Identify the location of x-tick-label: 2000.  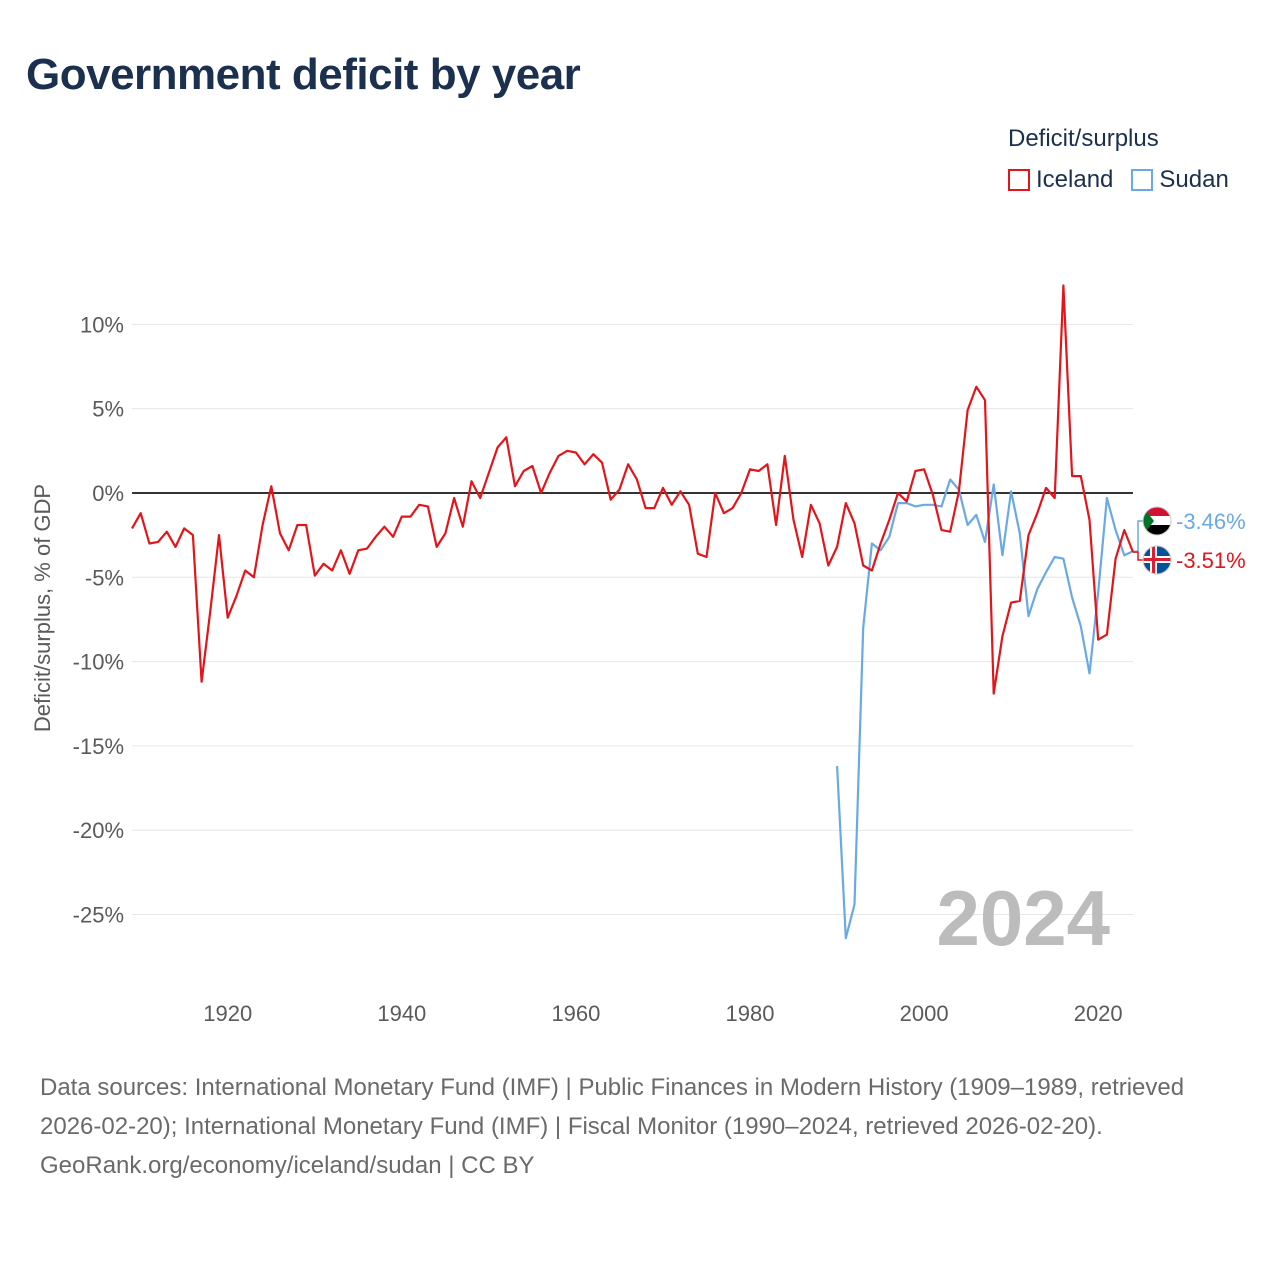
(924, 1013).